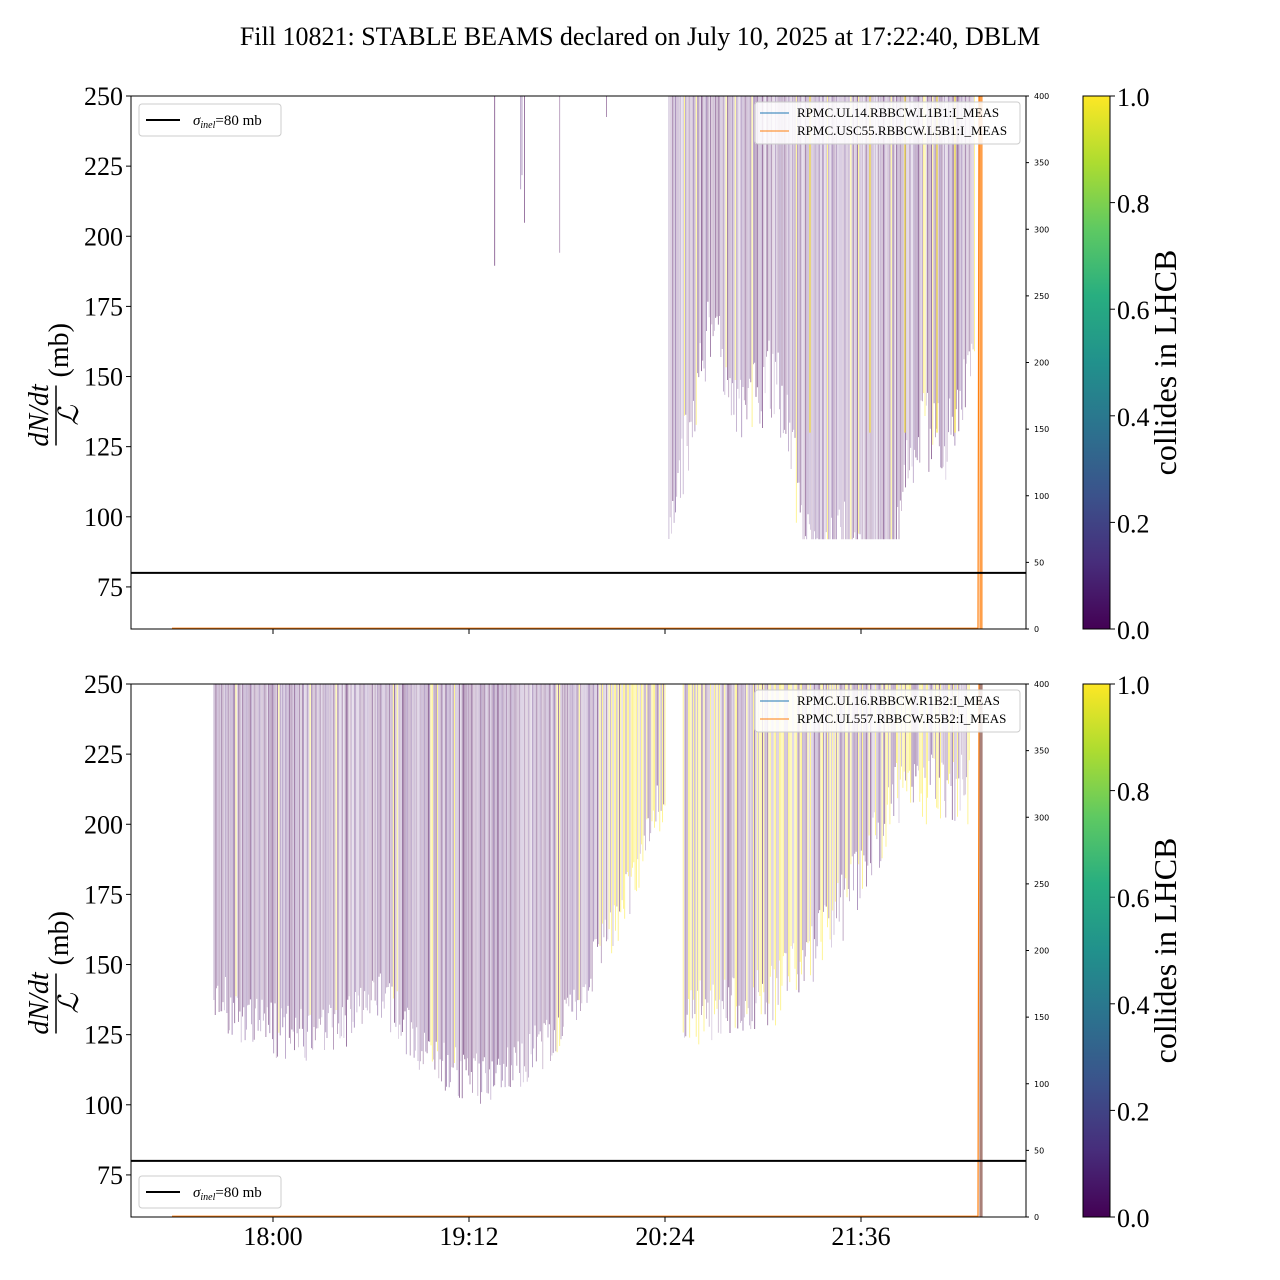 The image size is (1280, 1280). I want to click on x-tick-label: 18:00, so click(272, 1236).